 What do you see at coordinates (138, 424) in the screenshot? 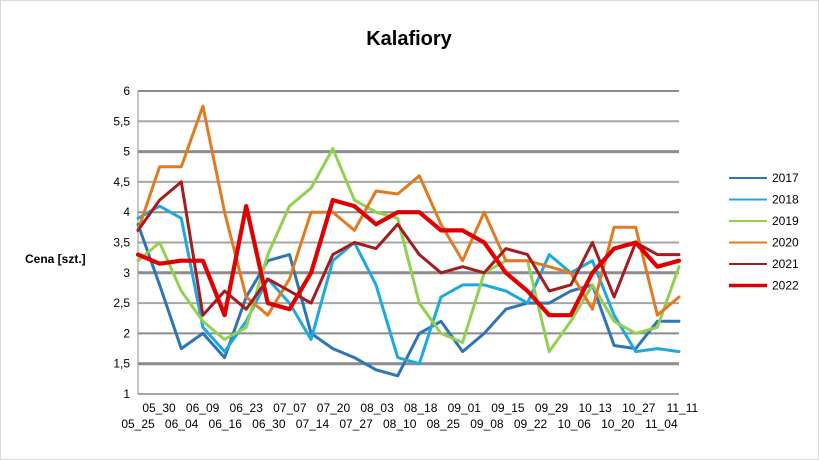
I see `x-tick-label: 05_25` at bounding box center [138, 424].